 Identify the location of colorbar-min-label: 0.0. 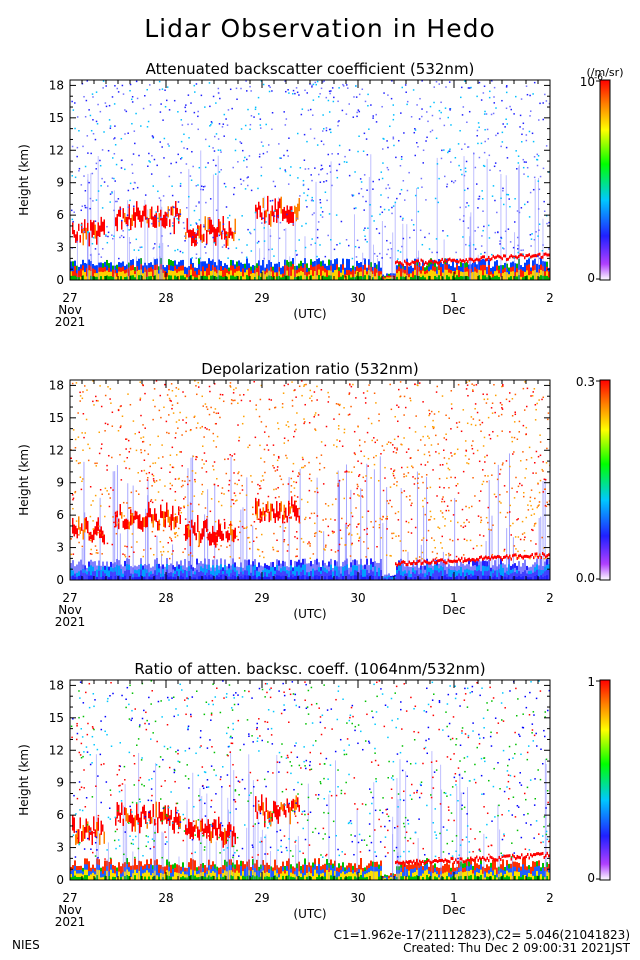
(585, 578).